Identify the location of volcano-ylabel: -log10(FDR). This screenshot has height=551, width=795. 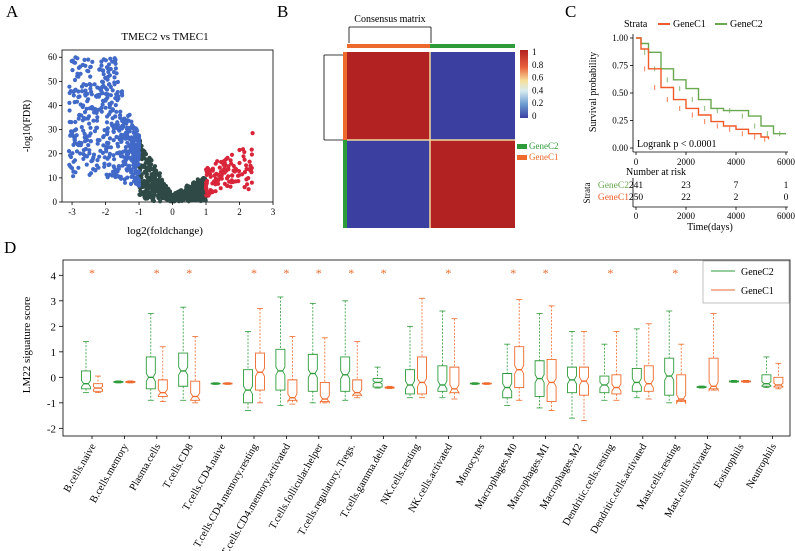
(27, 126).